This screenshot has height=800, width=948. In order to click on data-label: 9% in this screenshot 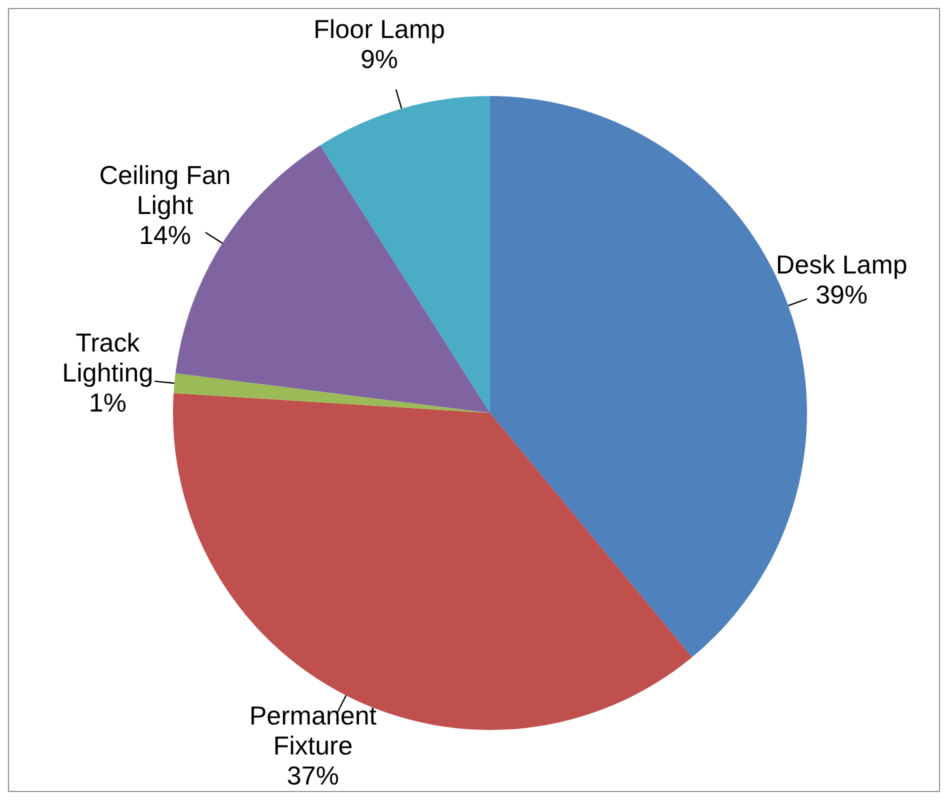, I will do `click(379, 59)`.